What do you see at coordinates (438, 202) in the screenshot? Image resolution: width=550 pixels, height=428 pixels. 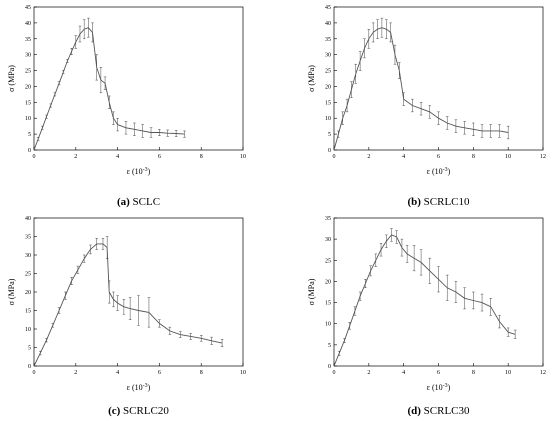 I see `panel-caption: (b) SCRLC10` at bounding box center [438, 202].